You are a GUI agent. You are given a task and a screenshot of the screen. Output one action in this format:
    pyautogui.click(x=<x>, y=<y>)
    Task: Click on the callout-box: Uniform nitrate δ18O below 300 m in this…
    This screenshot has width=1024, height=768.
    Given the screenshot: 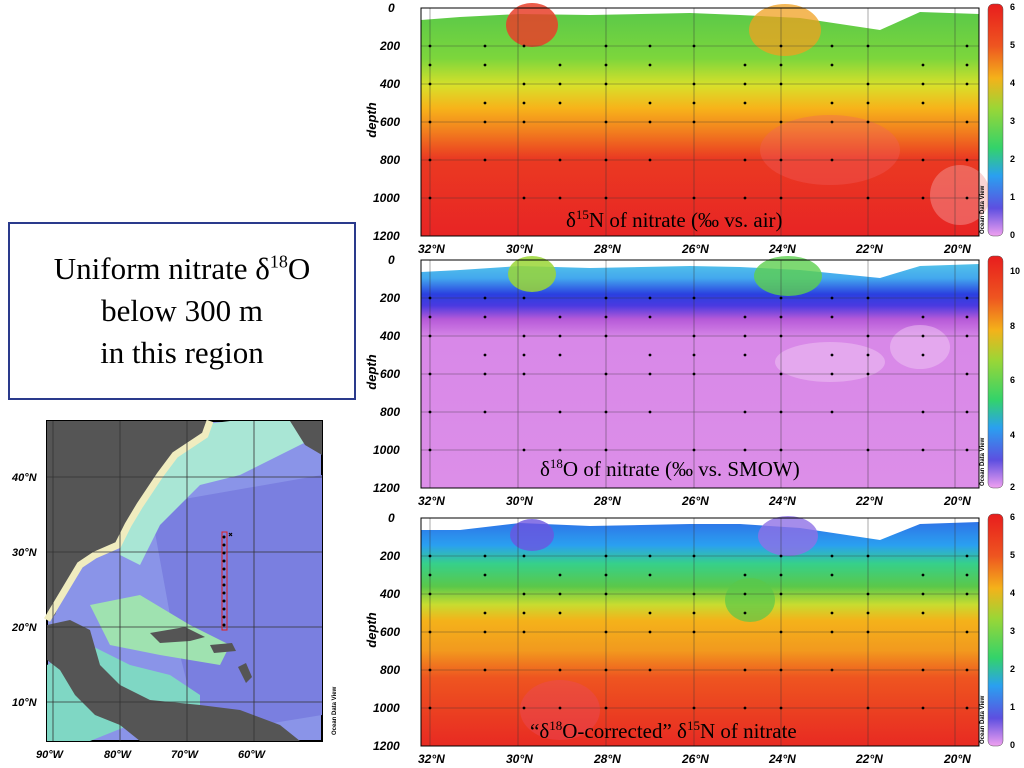 What is the action you would take?
    pyautogui.click(x=182, y=311)
    